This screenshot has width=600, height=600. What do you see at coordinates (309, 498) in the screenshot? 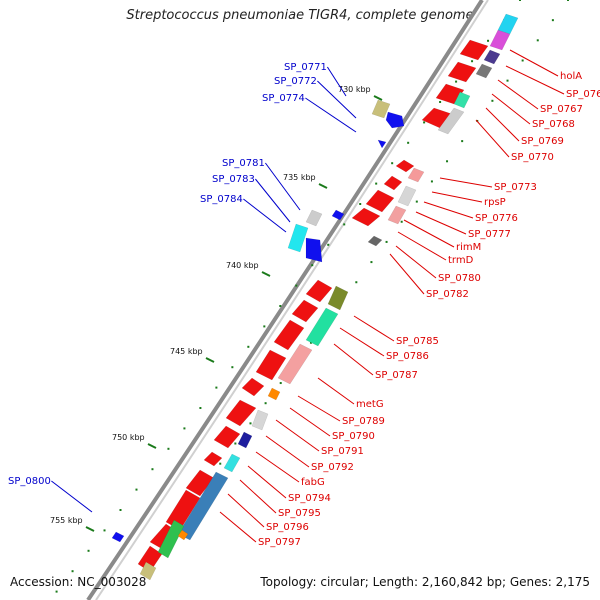
I see `reverse-gene-label: SP_0794` at bounding box center [309, 498].